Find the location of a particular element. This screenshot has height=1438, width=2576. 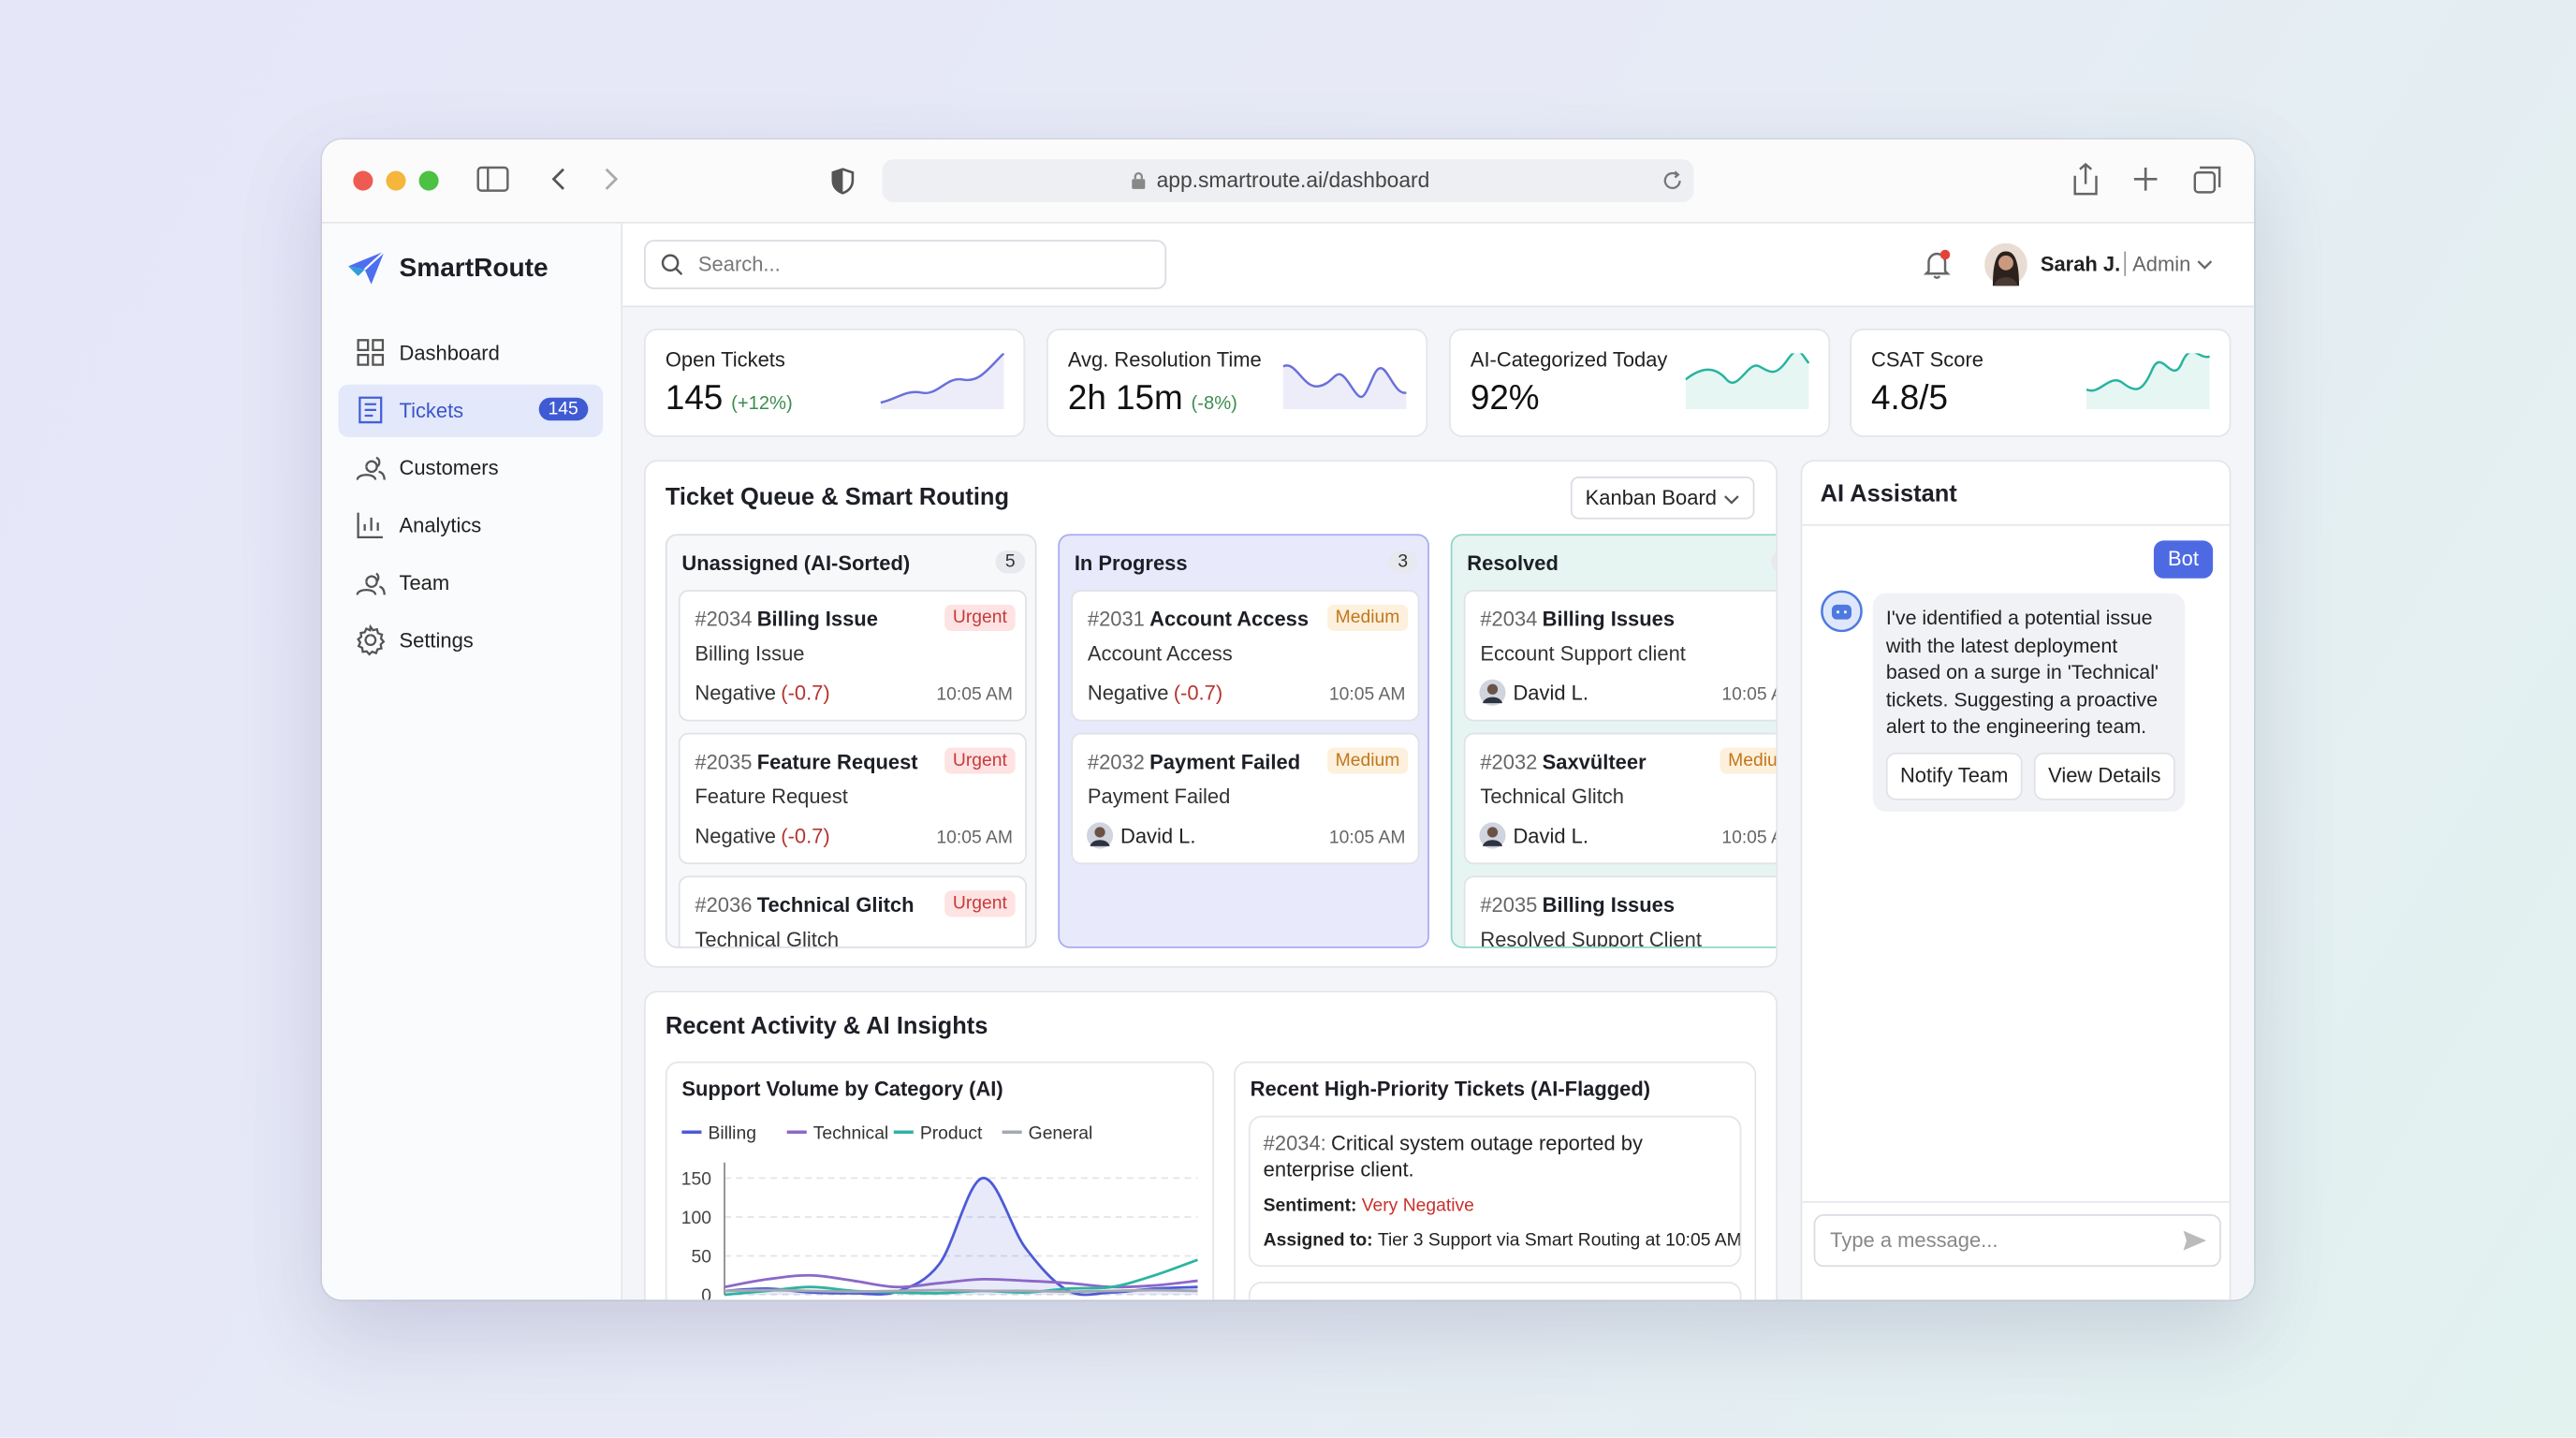

column-count: 5 is located at coordinates (1011, 562).